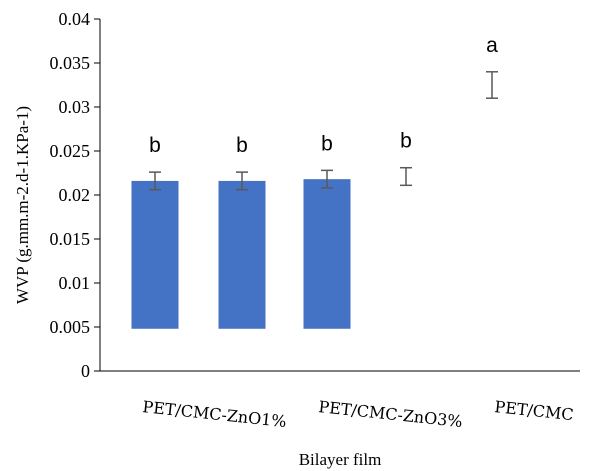 Image resolution: width=594 pixels, height=471 pixels. What do you see at coordinates (22, 205) in the screenshot?
I see `y-axis-title: WVP (g.mm.m-2.d-1.KPa-1)` at bounding box center [22, 205].